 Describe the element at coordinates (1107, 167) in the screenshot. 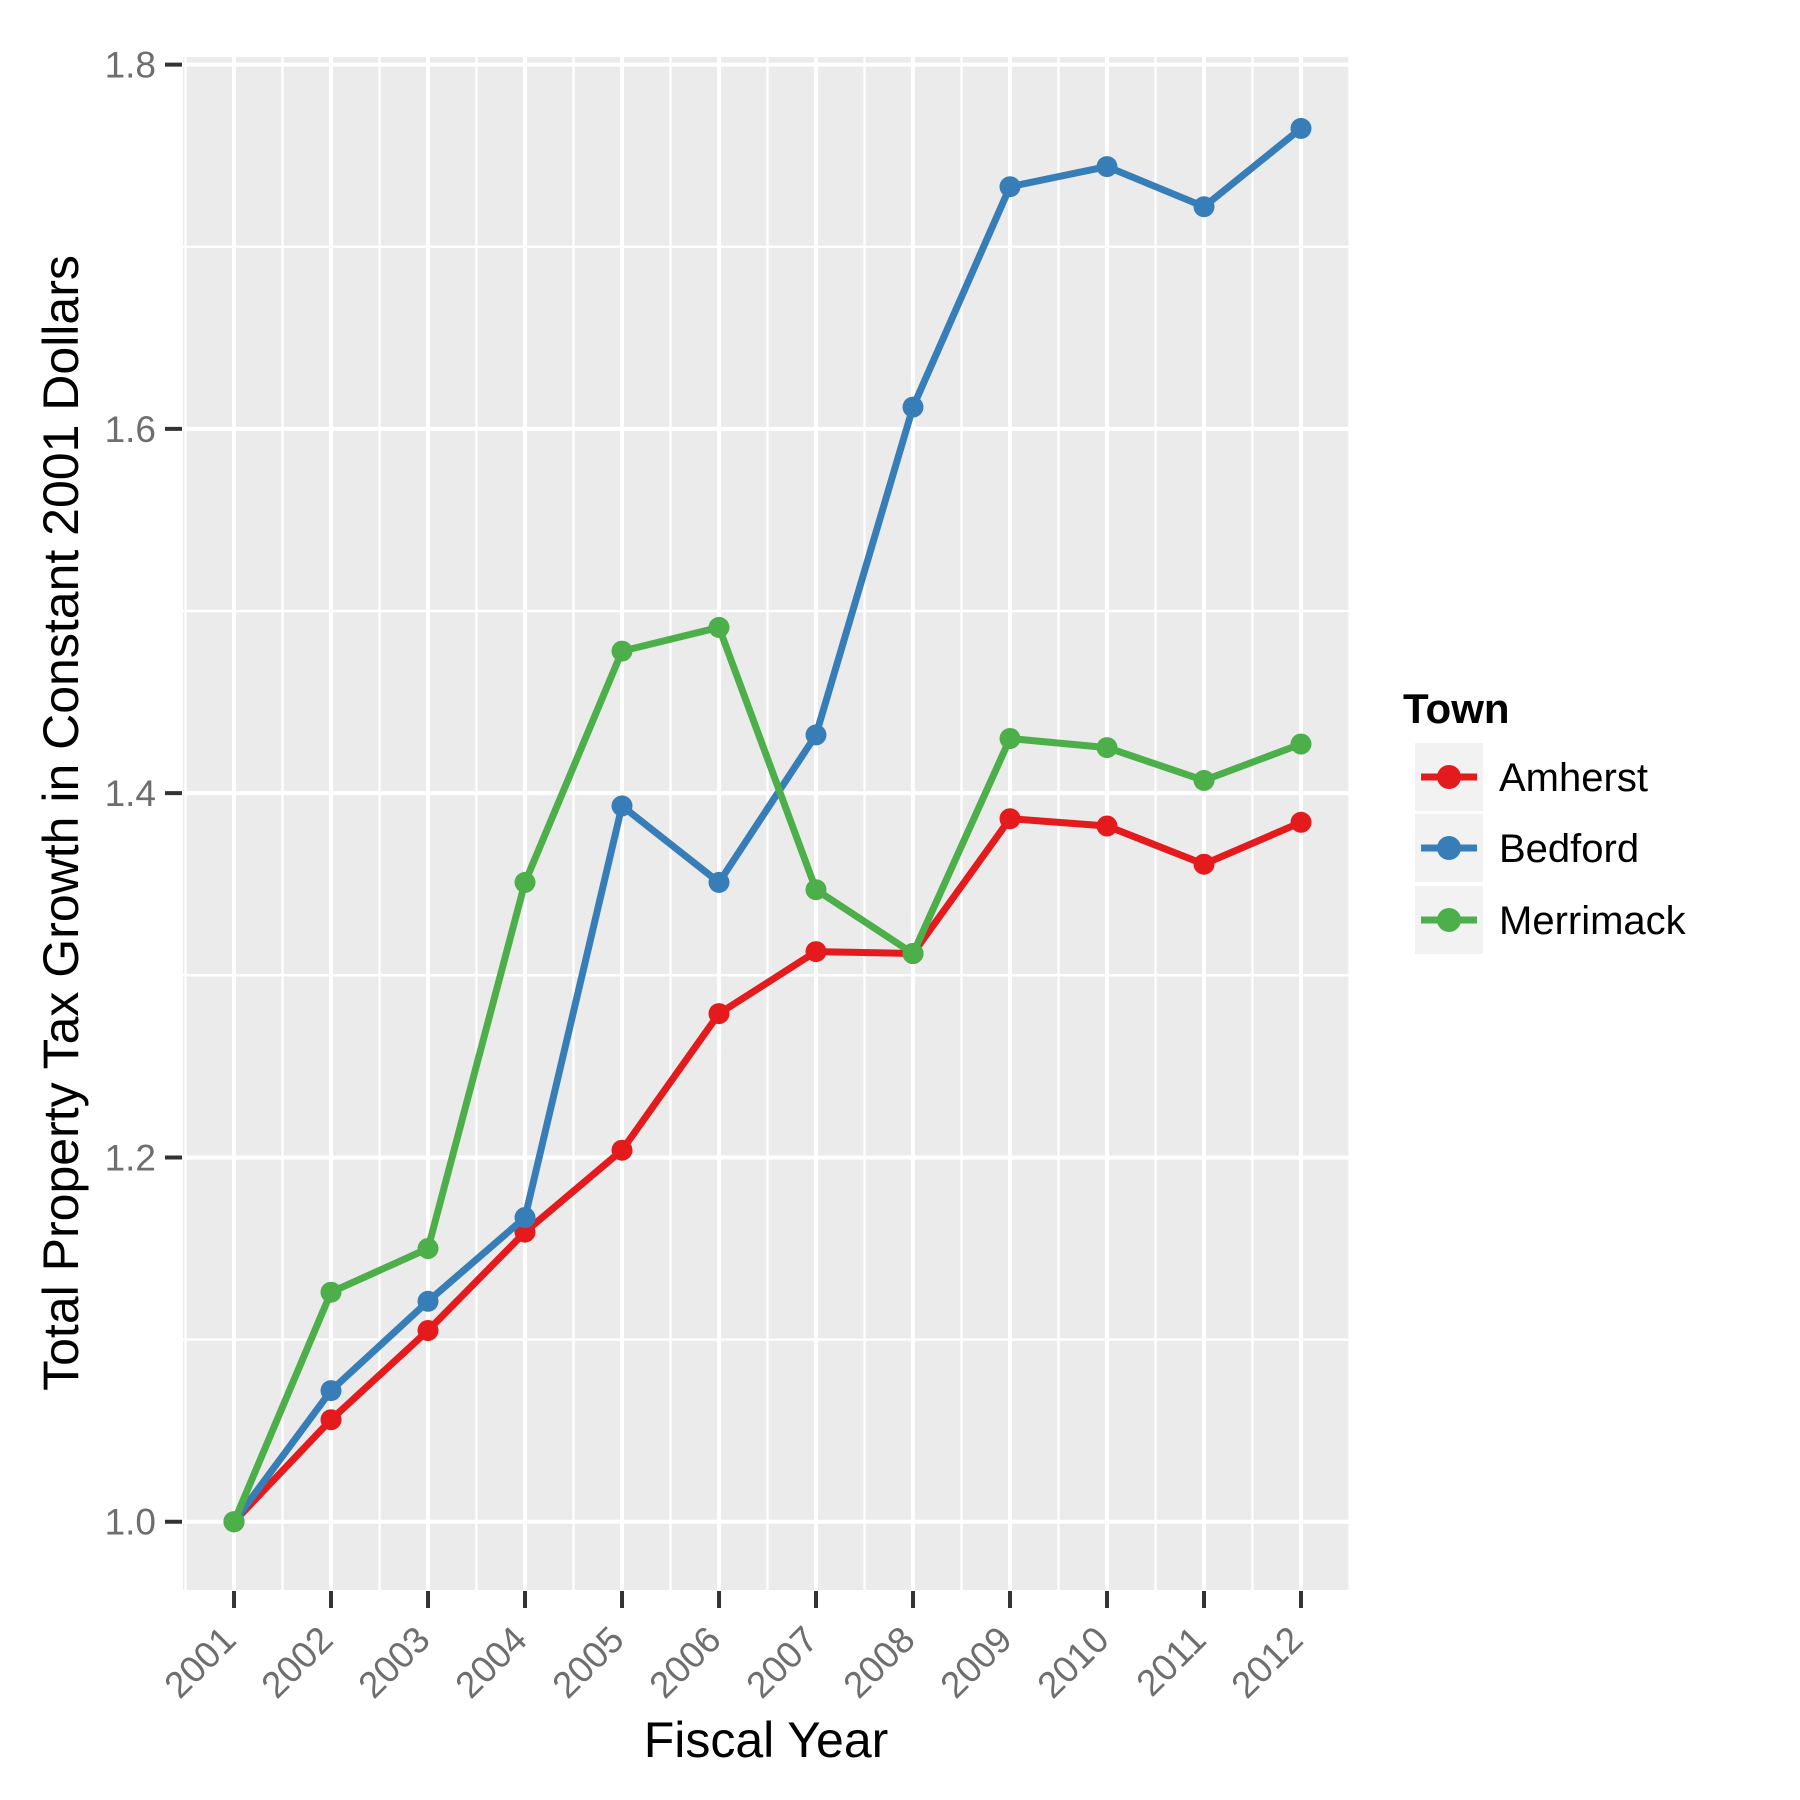

I see `point-bedford-2010` at that location.